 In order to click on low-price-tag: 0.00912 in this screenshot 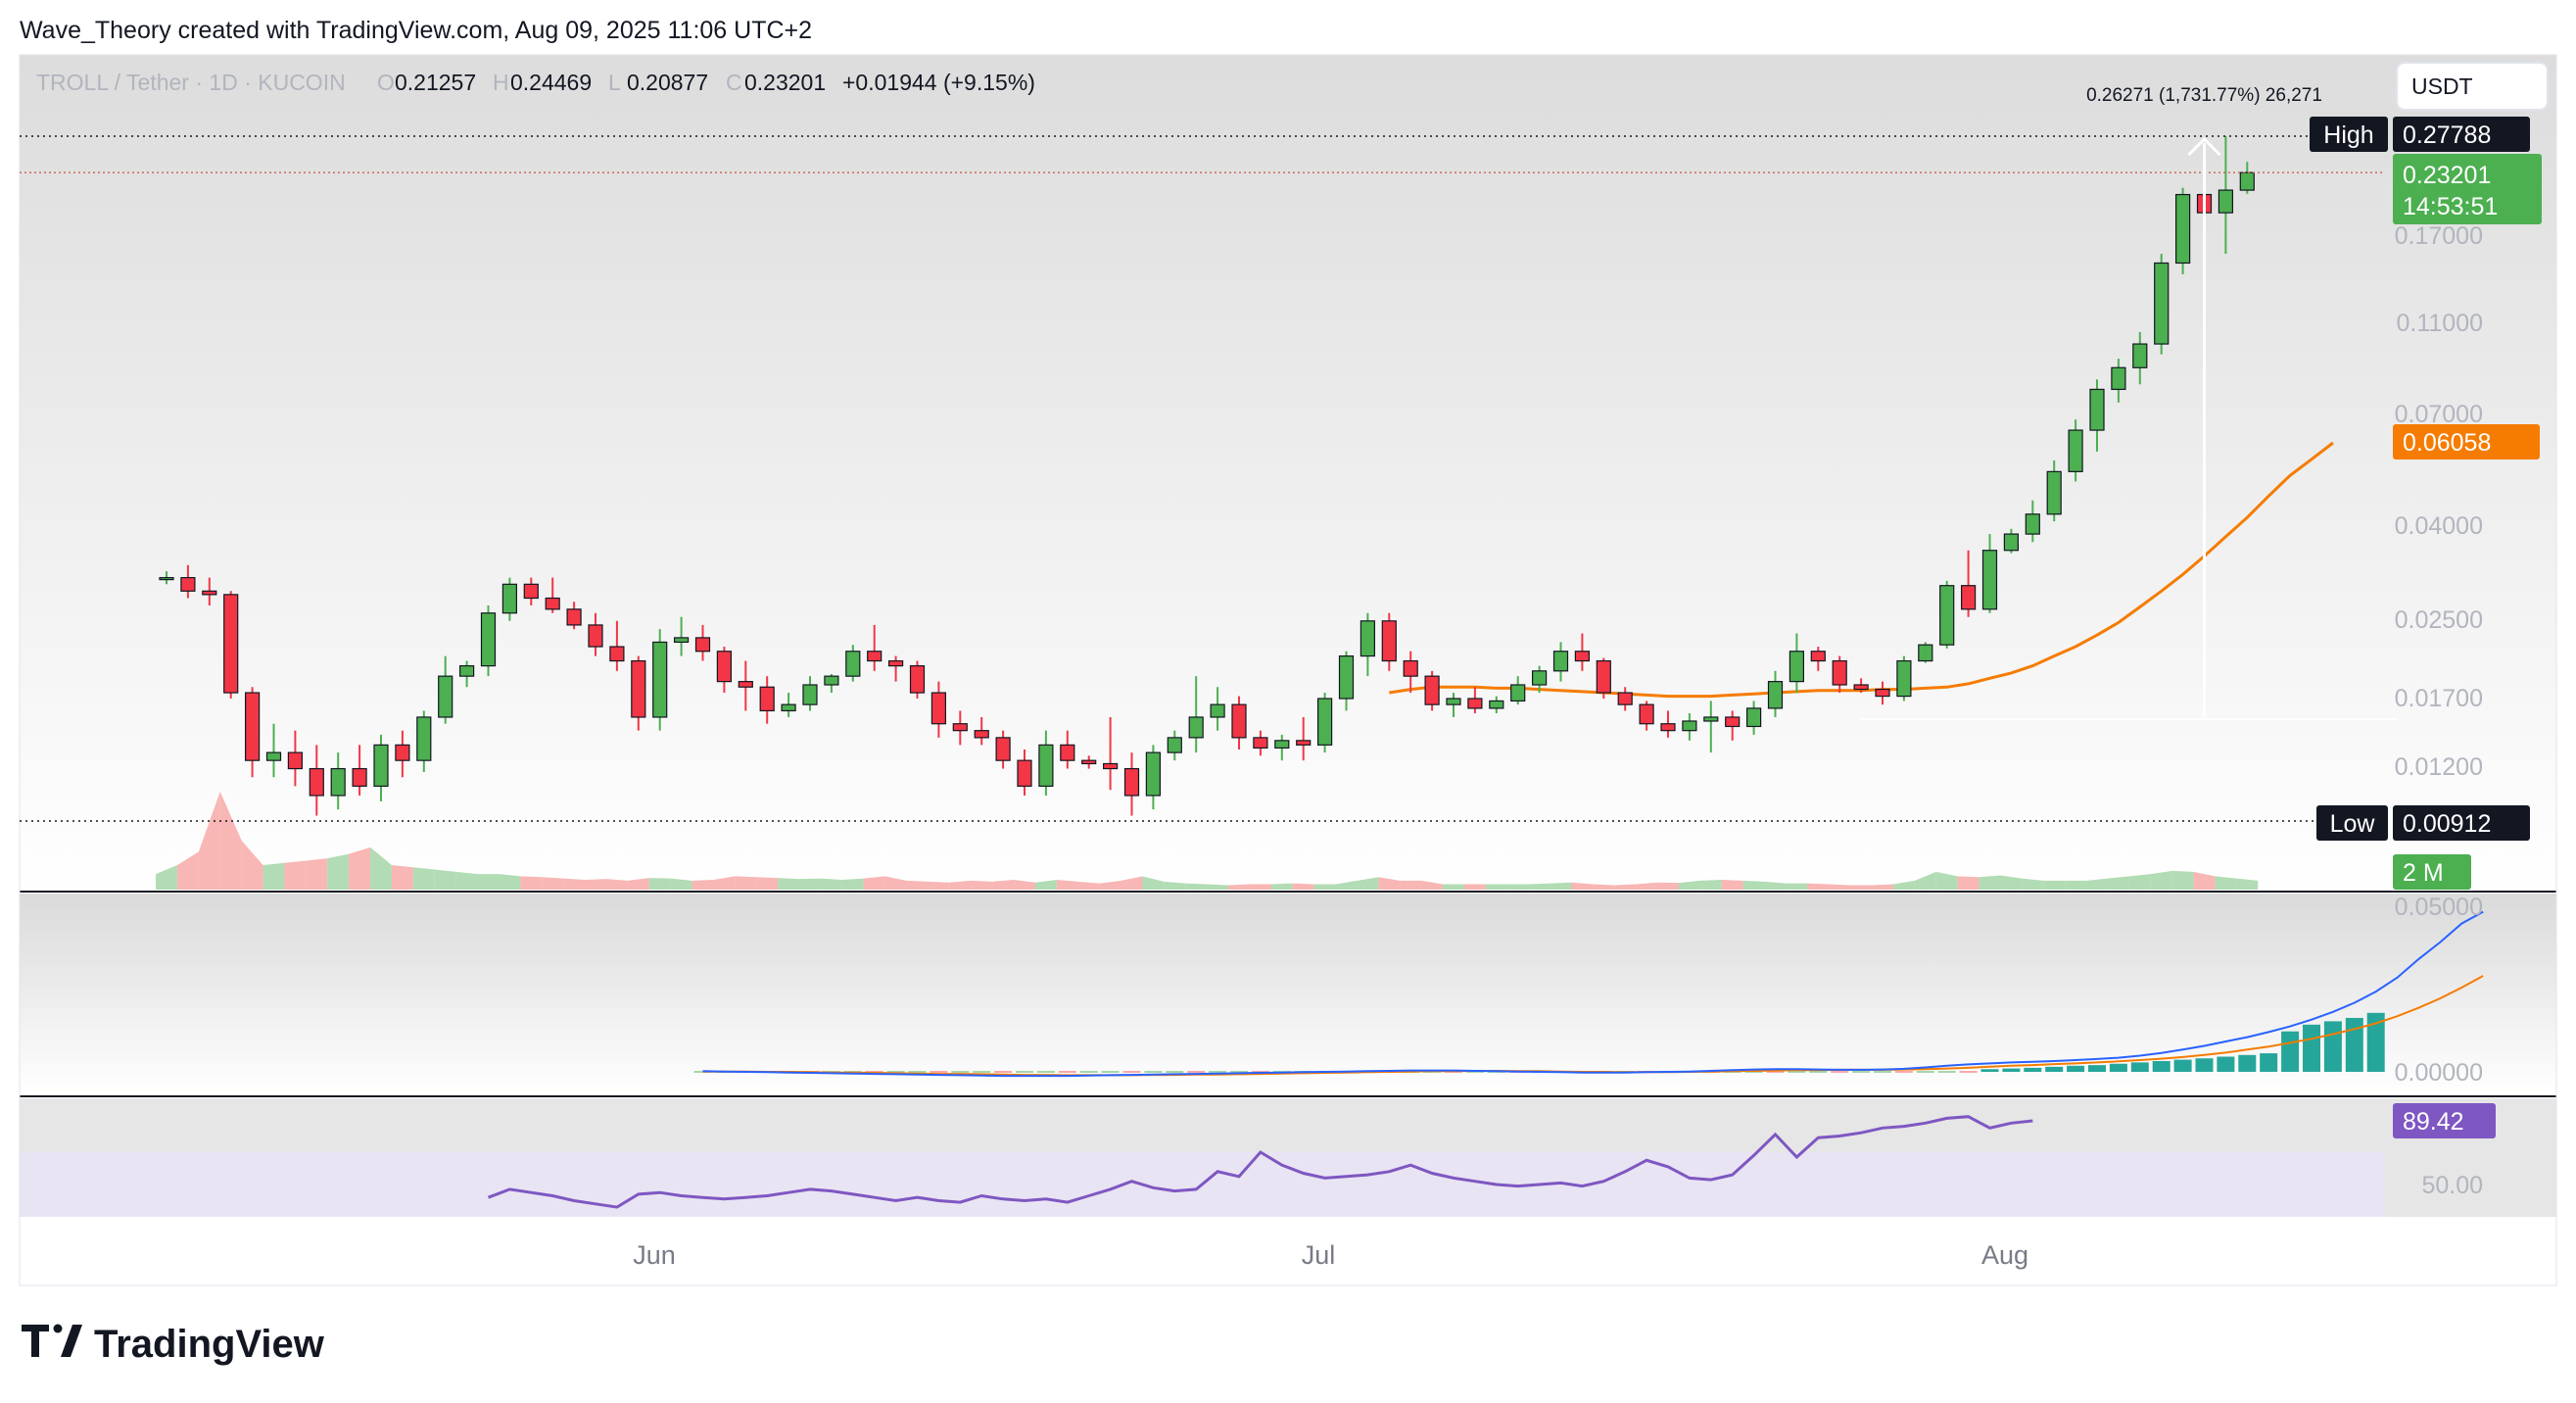, I will do `click(2461, 823)`.